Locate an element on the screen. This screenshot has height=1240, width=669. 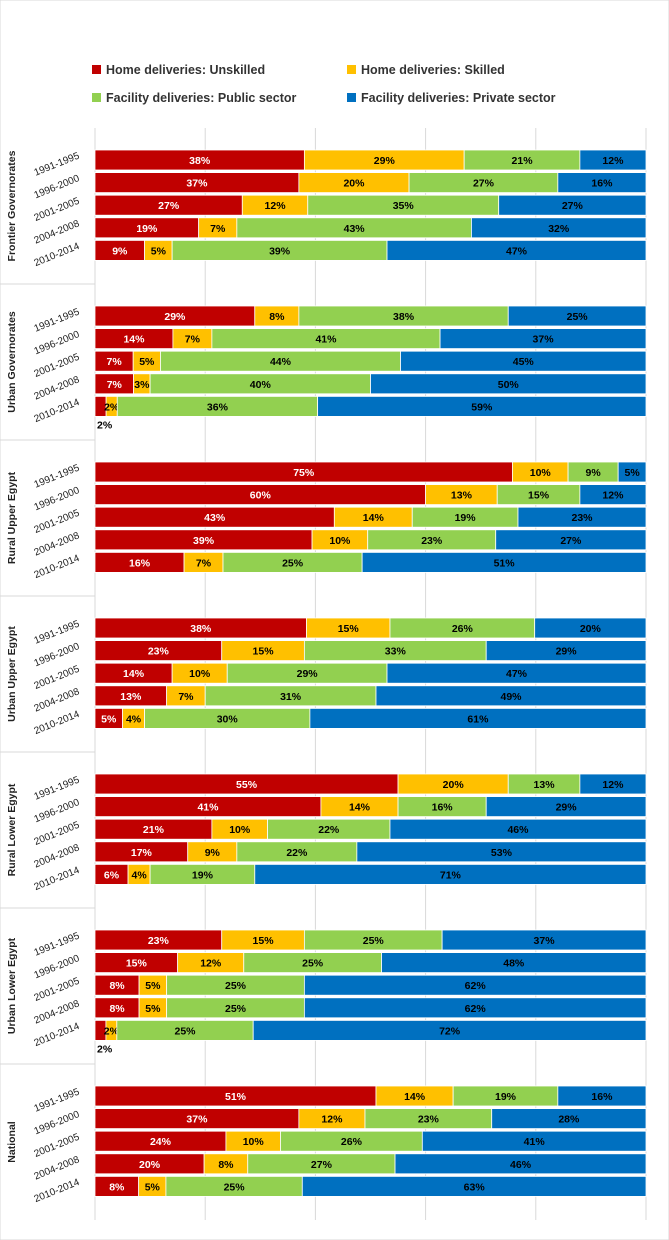
data-label: 31% is located at coordinates (291, 697).